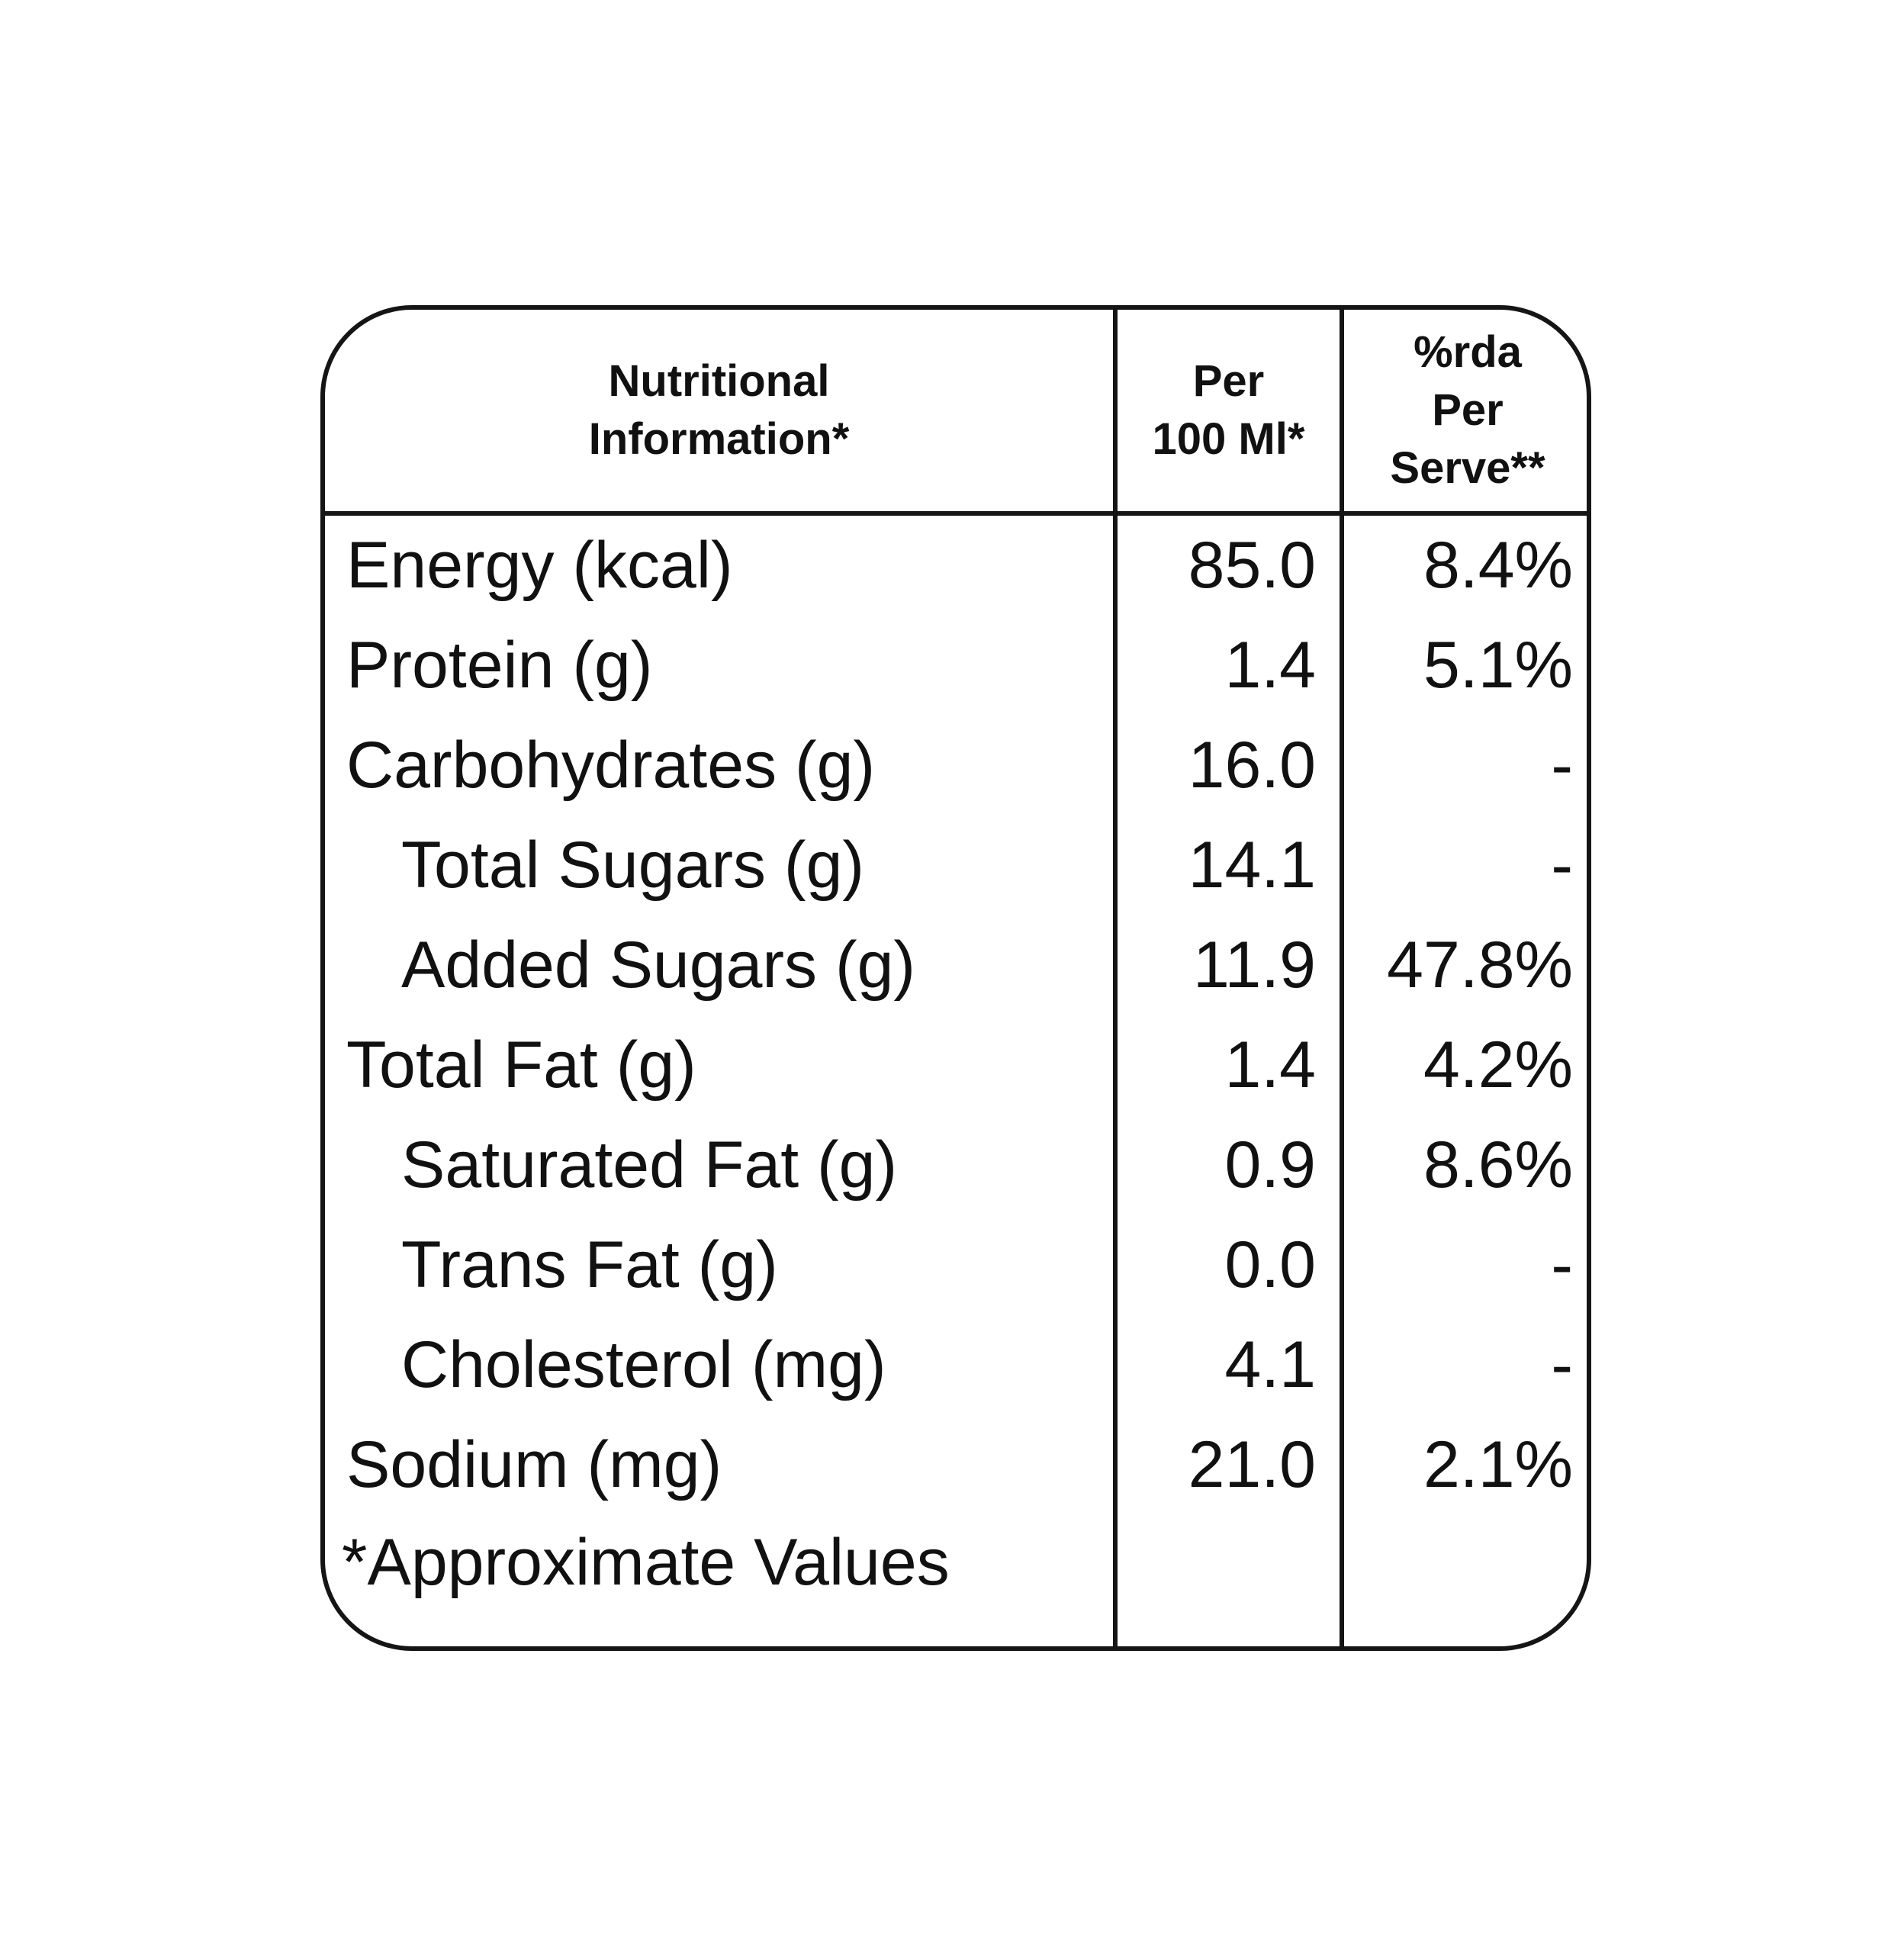  Describe the element at coordinates (1229, 410) in the screenshot. I see `header-per-100ml: Per 100 Ml*` at that location.